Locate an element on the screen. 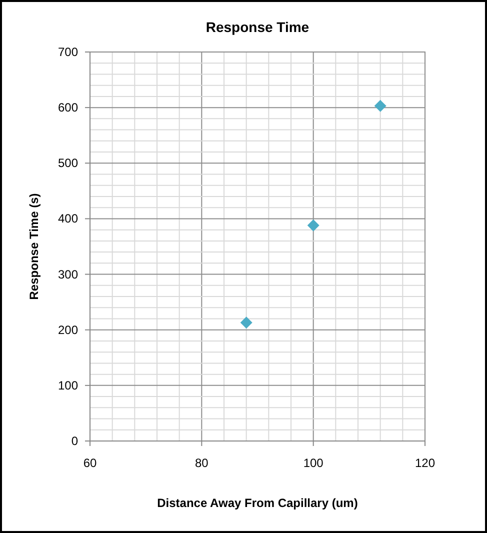 Image resolution: width=487 pixels, height=533 pixels. chart-title: Response Time is located at coordinates (258, 27).